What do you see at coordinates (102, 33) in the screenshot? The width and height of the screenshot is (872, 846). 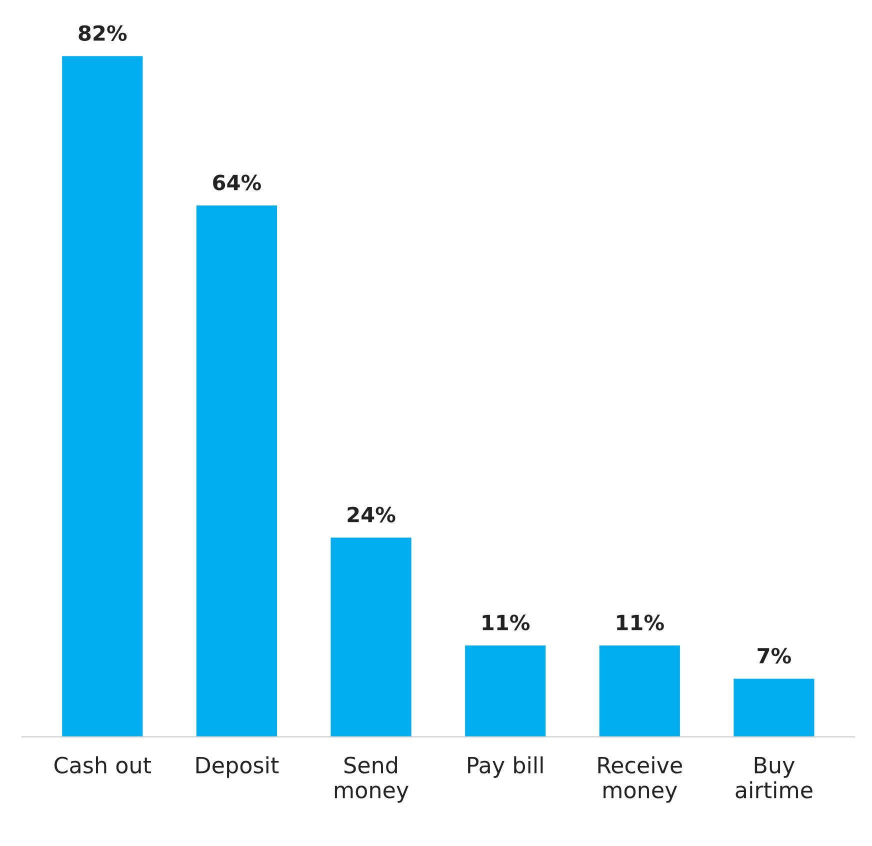 I see `data-label: 82%` at bounding box center [102, 33].